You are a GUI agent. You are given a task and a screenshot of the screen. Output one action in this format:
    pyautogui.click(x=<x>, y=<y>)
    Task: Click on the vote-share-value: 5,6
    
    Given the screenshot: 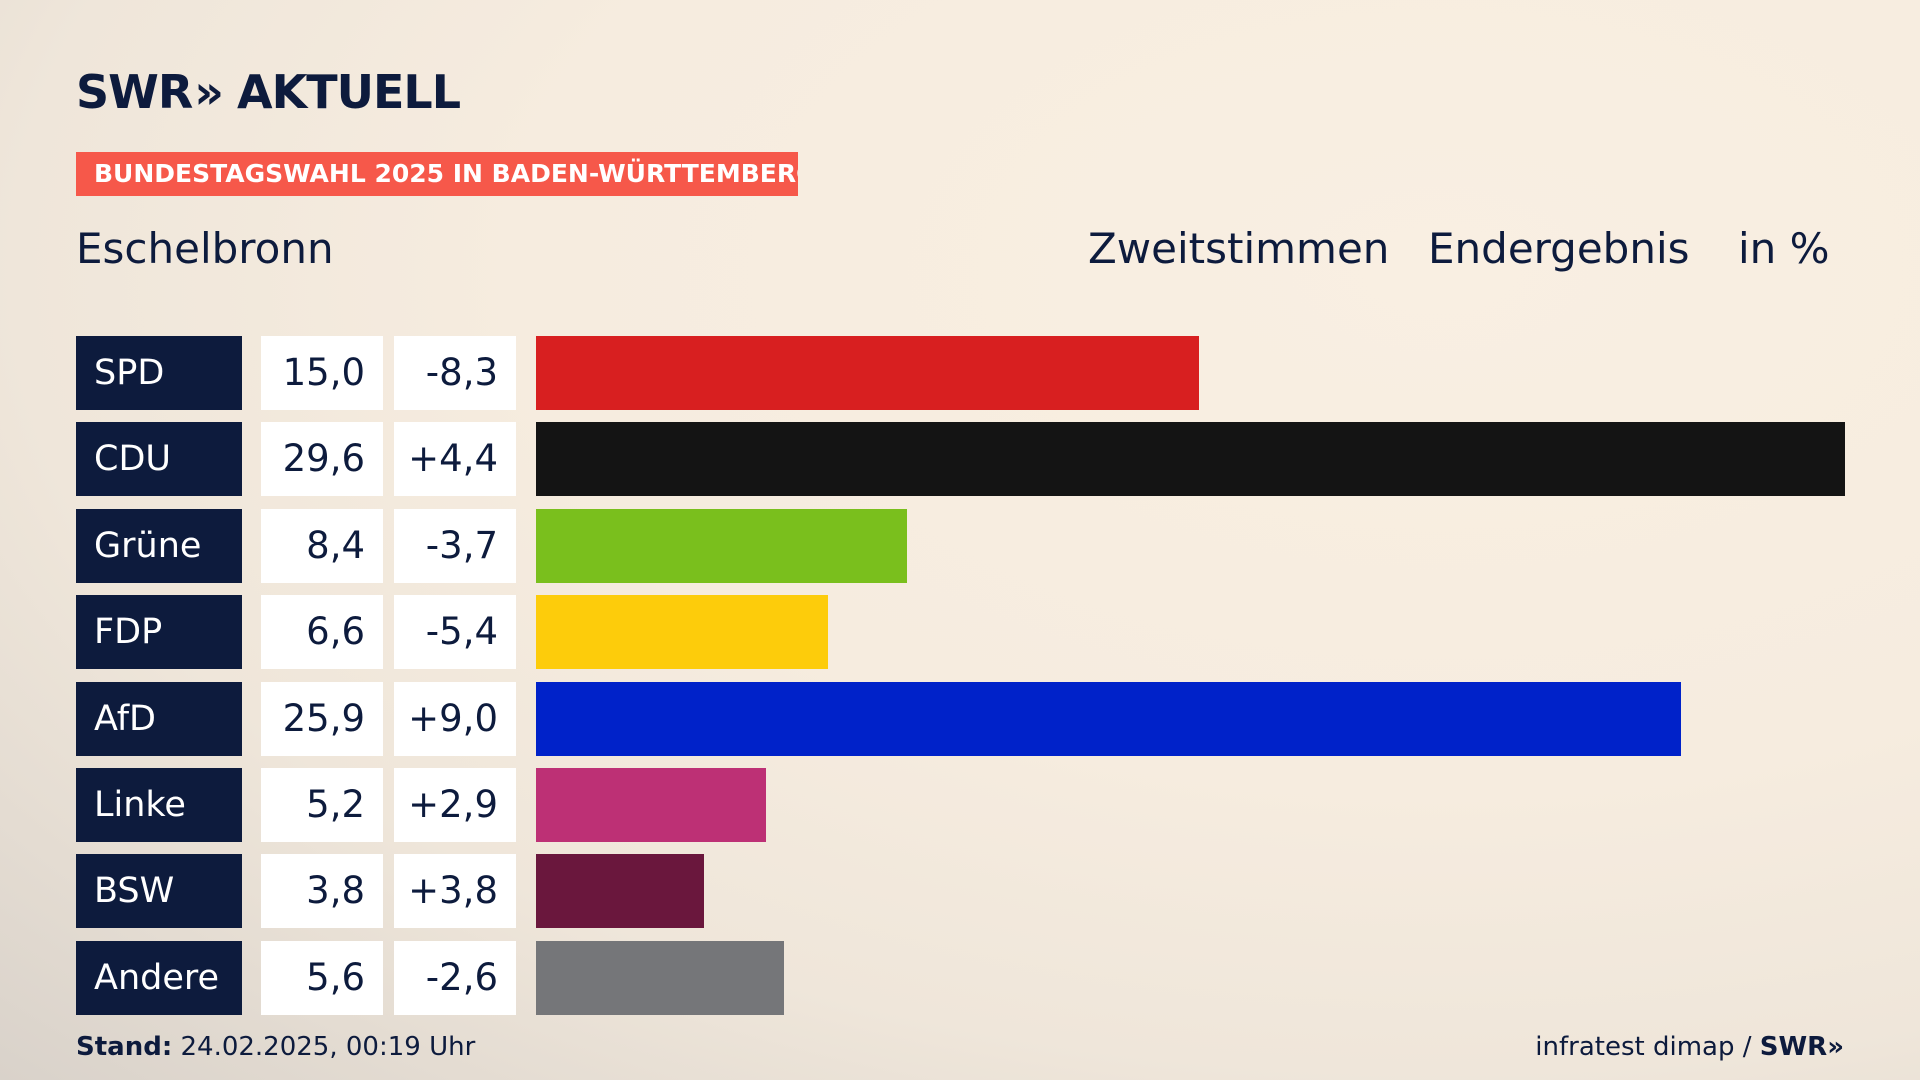 What is the action you would take?
    pyautogui.click(x=322, y=978)
    